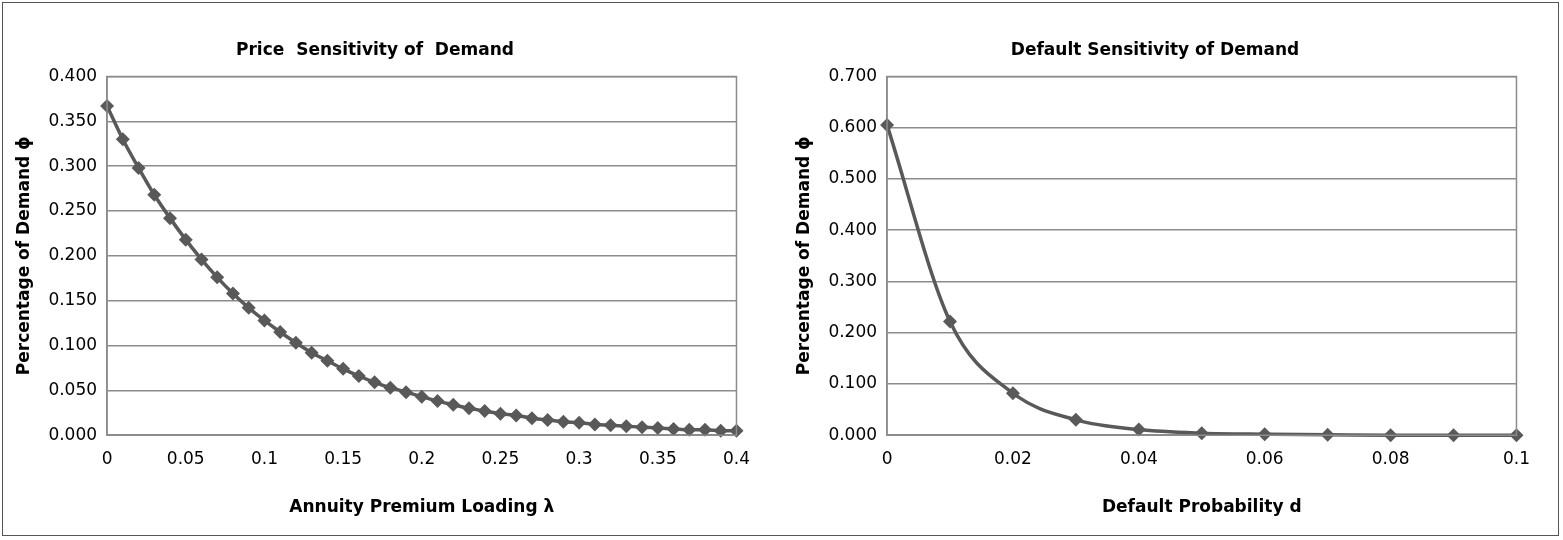  Describe the element at coordinates (422, 457) in the screenshot. I see `x-tick-label: 0.2` at that location.